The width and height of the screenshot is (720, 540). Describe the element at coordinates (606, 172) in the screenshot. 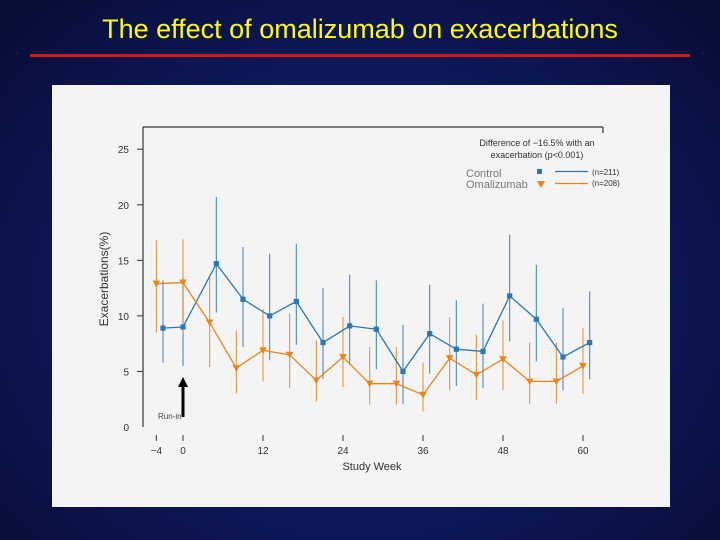

I see `legend-n-control: (n=211)` at that location.